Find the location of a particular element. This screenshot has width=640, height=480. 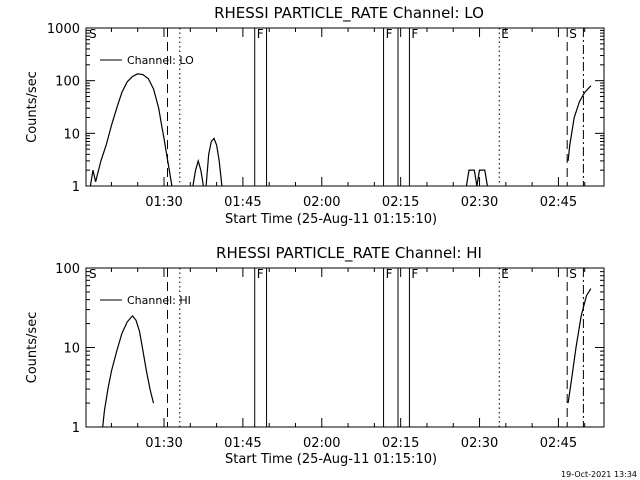

y-tick-label: 1000 is located at coordinates (63, 29).